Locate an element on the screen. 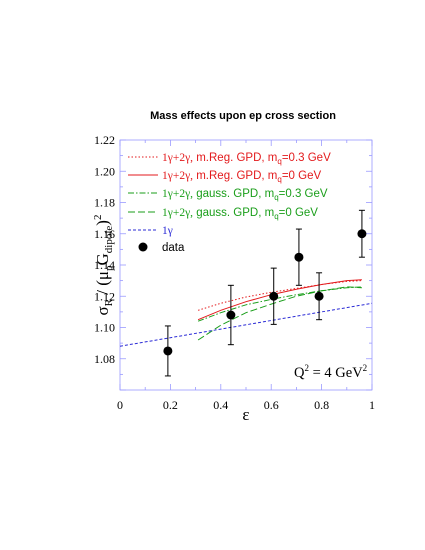 Image resolution: width=425 pixels, height=550 pixels. legend-entry-gauss-03: 1γ+2γ, gauss. GPD, mq=0.3 GeV is located at coordinates (228, 195).